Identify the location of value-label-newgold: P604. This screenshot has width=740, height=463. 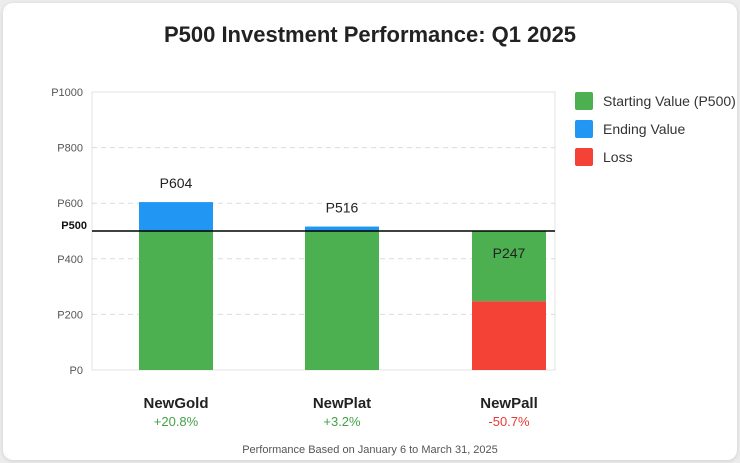
(176, 183).